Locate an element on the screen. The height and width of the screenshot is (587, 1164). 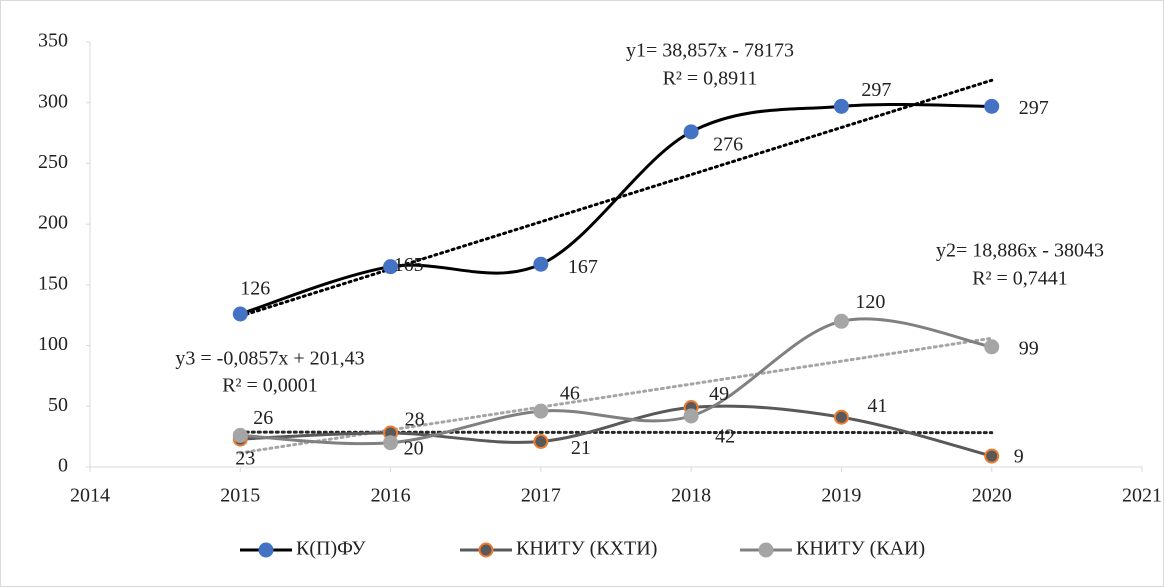
y-tick-label: 200 is located at coordinates (53, 223).